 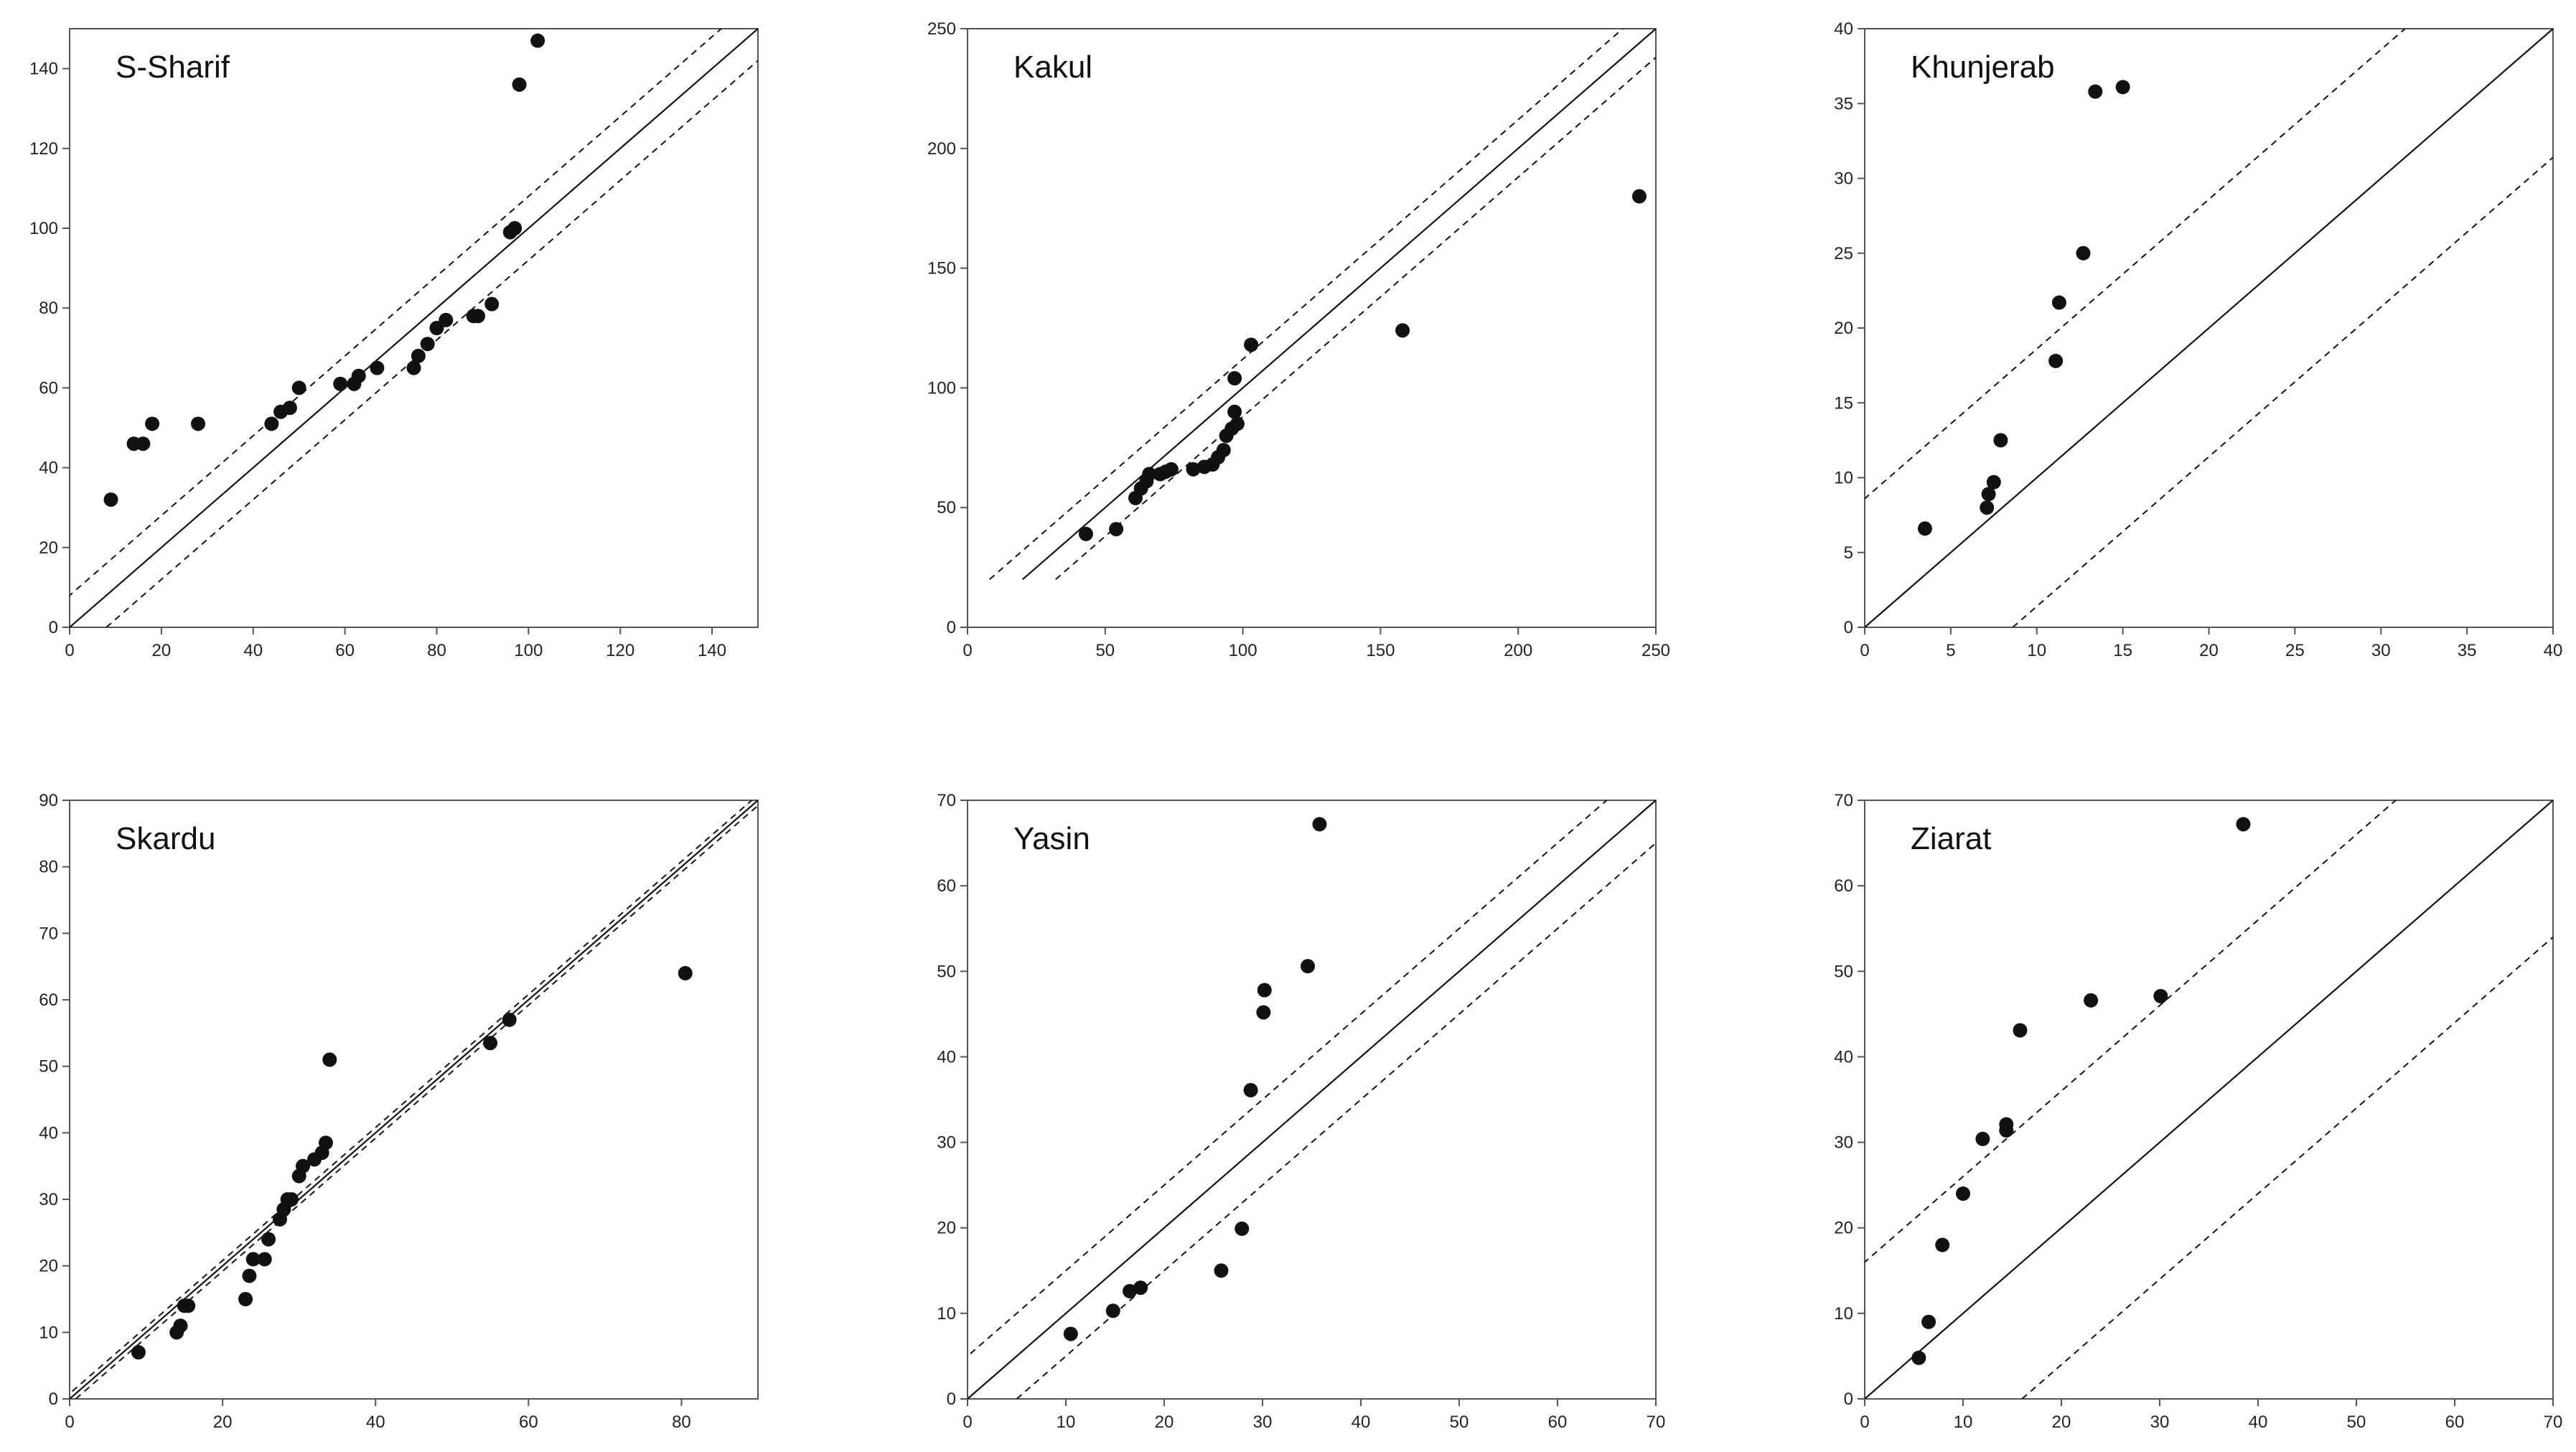 I want to click on panel-title: Ziarat, so click(x=1951, y=838).